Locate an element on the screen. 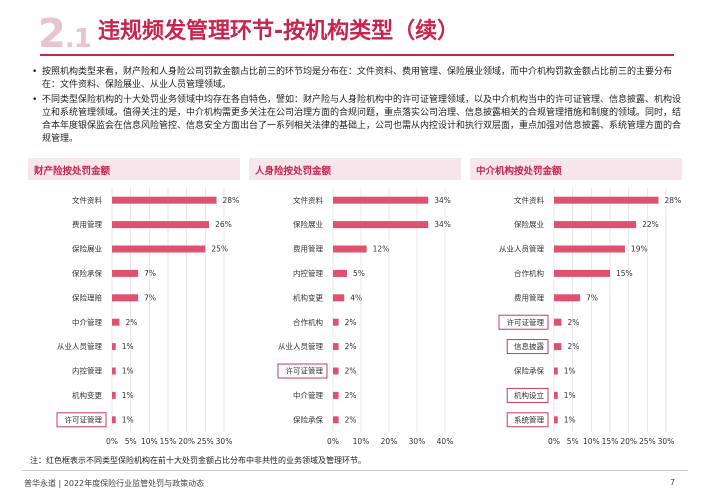  data-label: 25% is located at coordinates (219, 249).